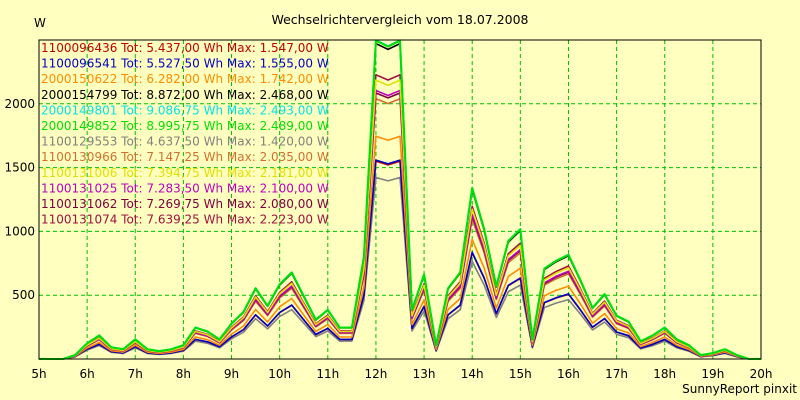 This screenshot has width=800, height=400. Describe the element at coordinates (19, 168) in the screenshot. I see `y-tick-label: 1500` at that location.